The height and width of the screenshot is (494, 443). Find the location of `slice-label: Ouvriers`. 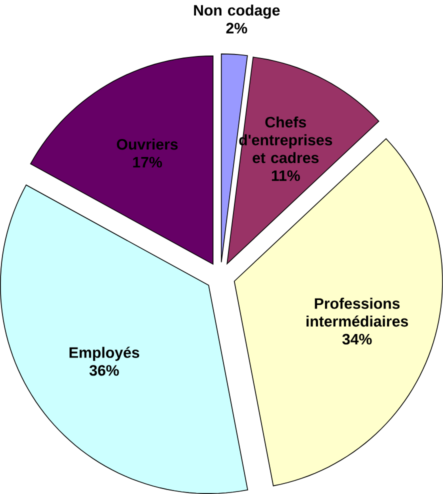

slice-label: Ouvriers is located at coordinates (147, 144).